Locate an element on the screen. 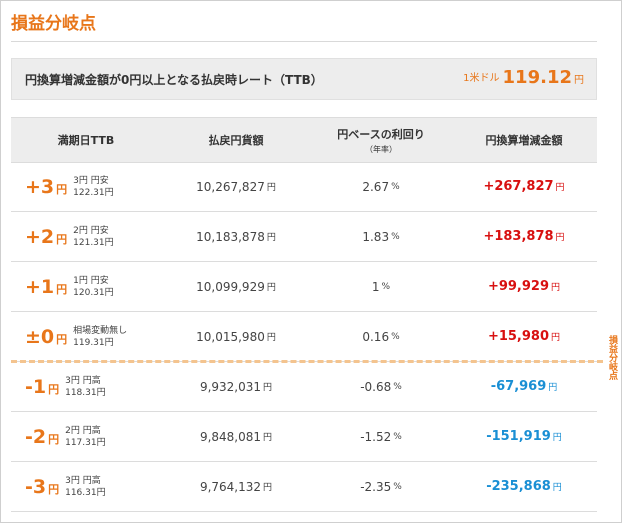  header-maturity-ttb-label: 満期日TTB is located at coordinates (86, 140).